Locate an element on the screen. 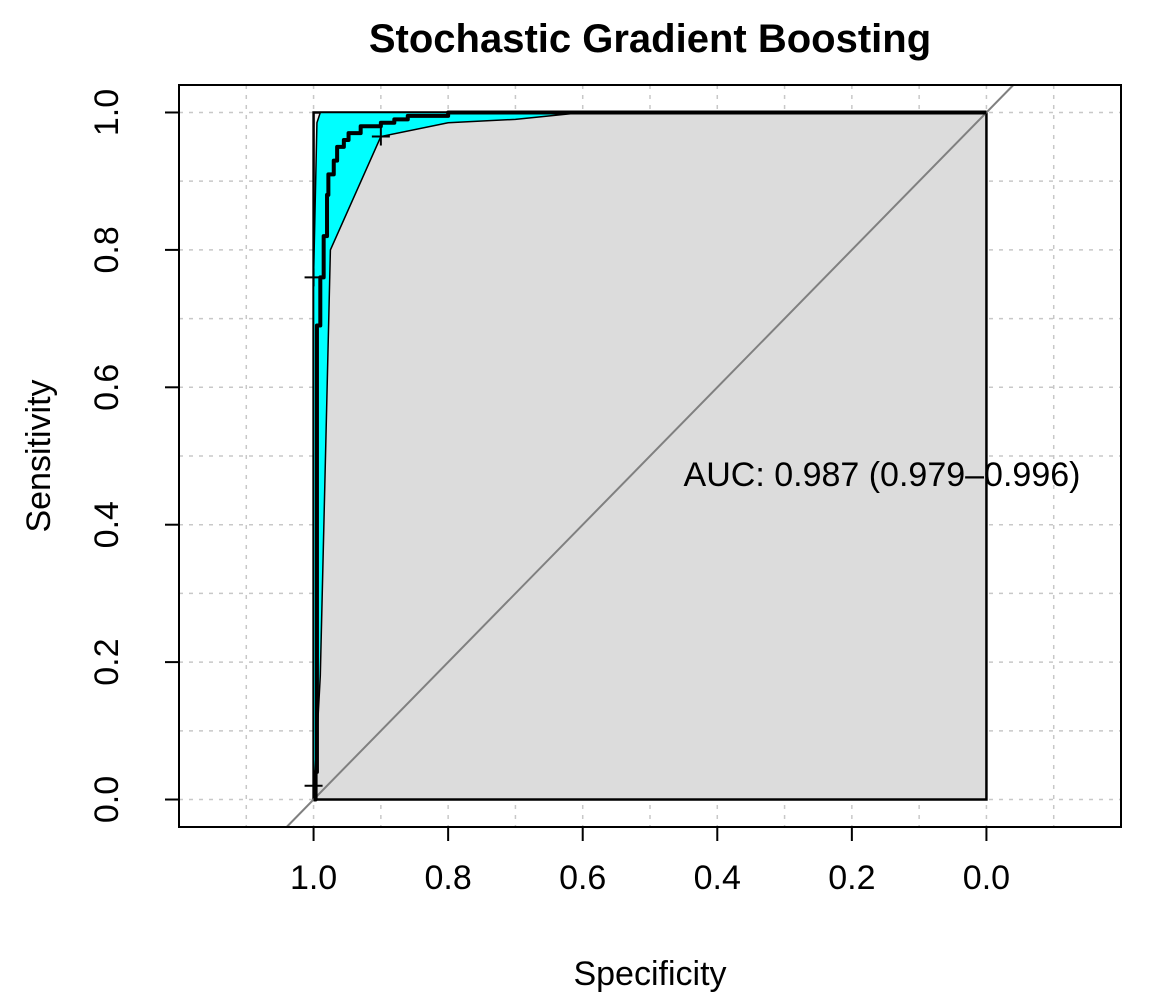  x-tick-label: 0.2 is located at coordinates (851, 878).